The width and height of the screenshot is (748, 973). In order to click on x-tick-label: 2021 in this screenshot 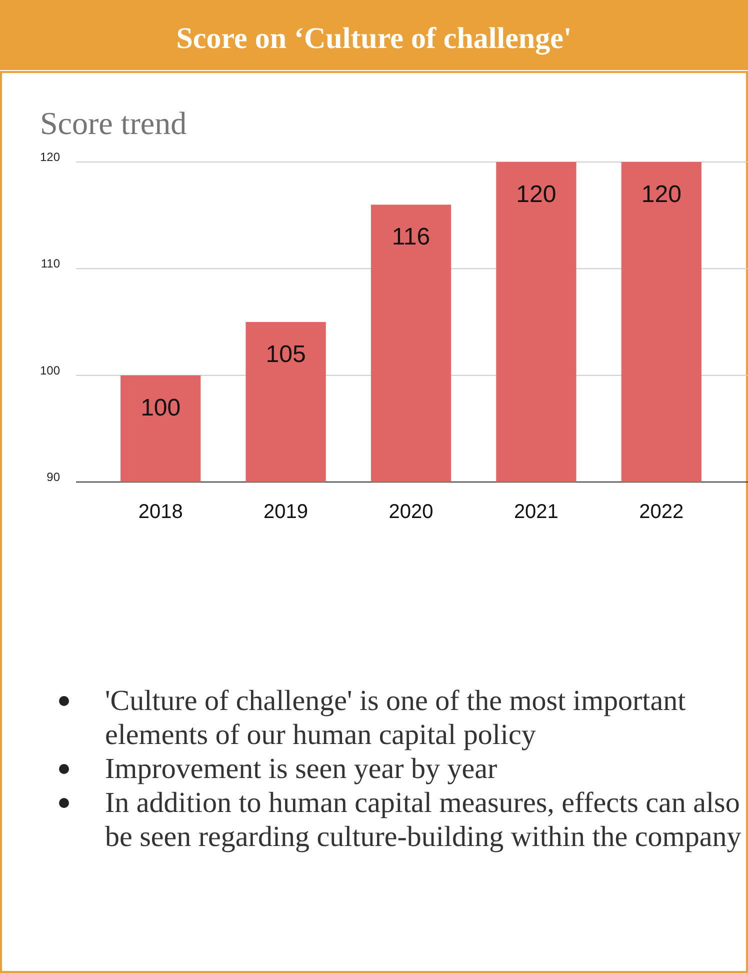, I will do `click(536, 512)`.